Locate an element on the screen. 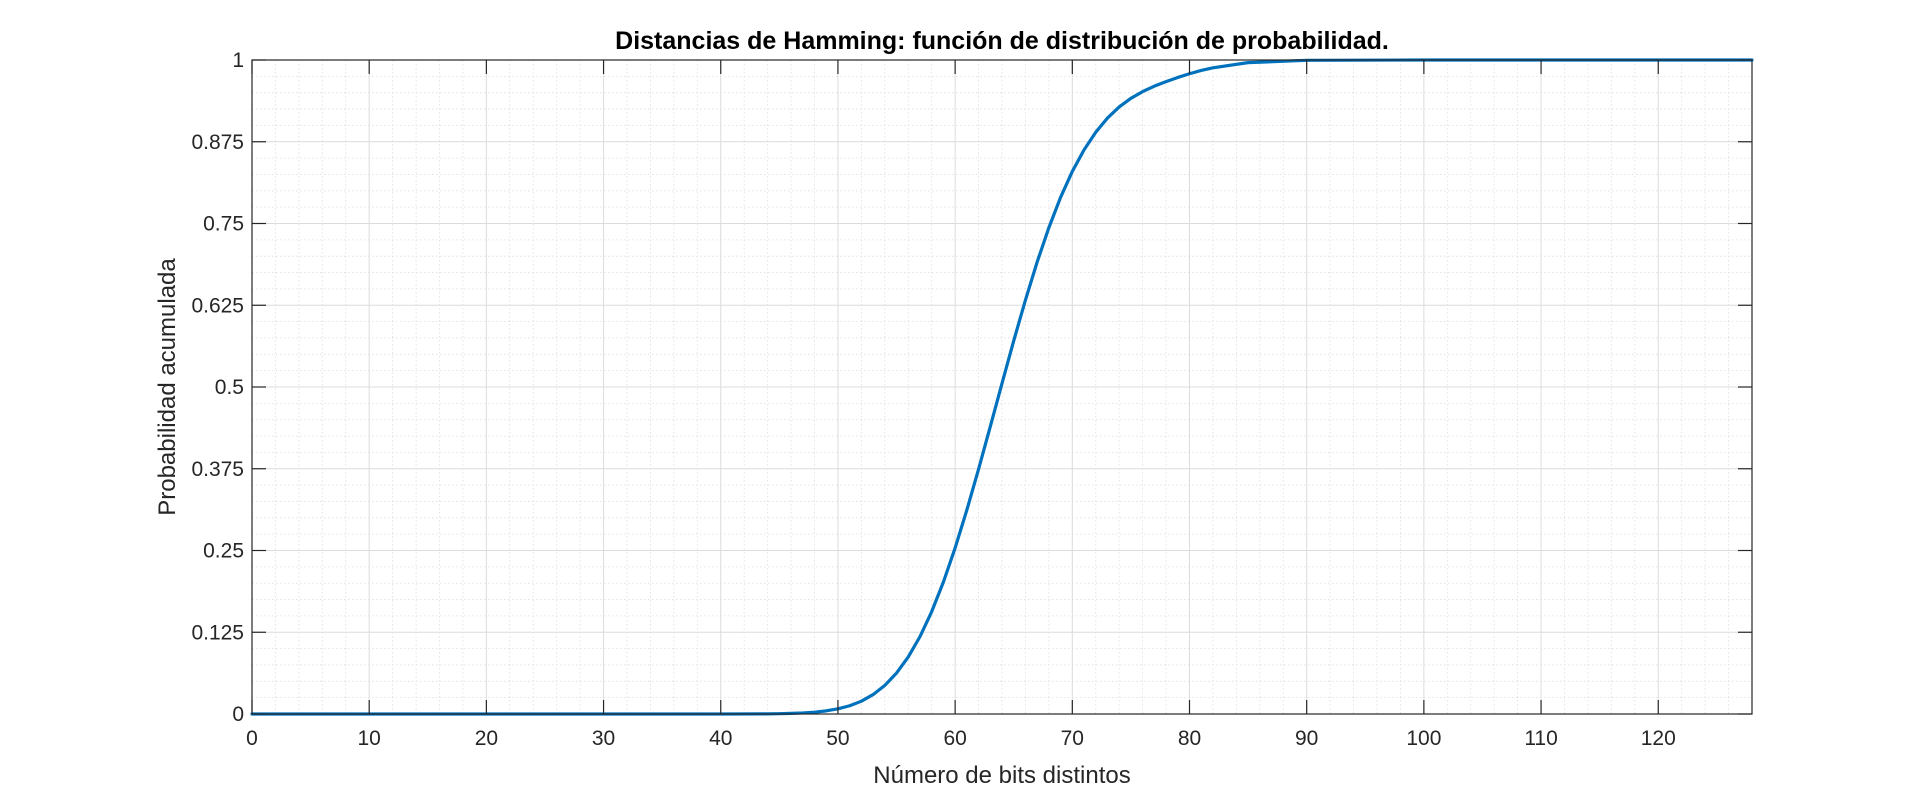  x-tick-label: 10 is located at coordinates (369, 738).